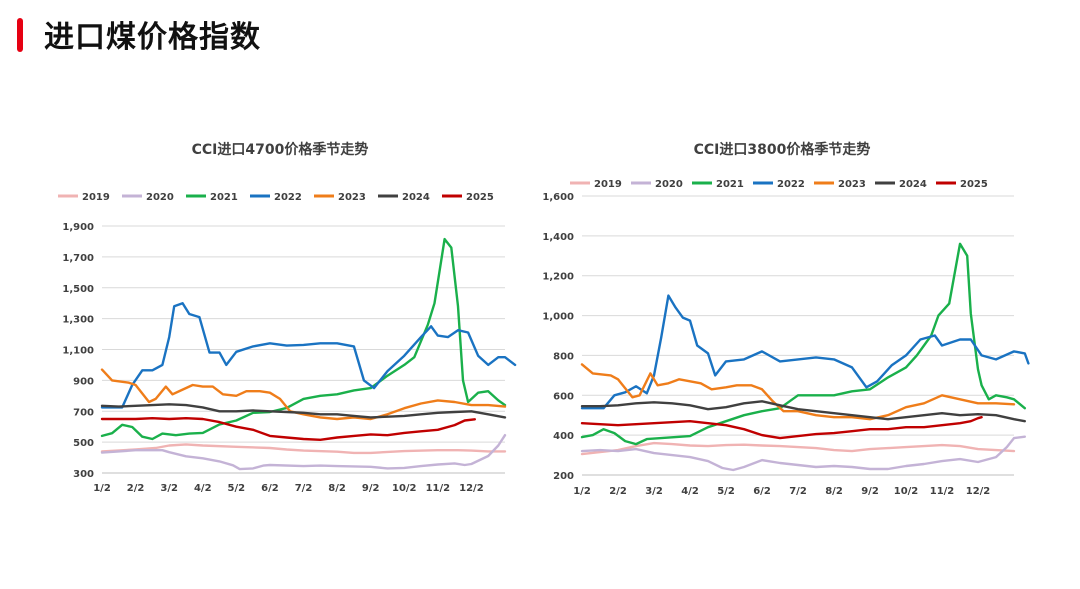 The width and height of the screenshot is (1080, 589). I want to click on chart1-xtick-label-2: 3/2, so click(169, 488).